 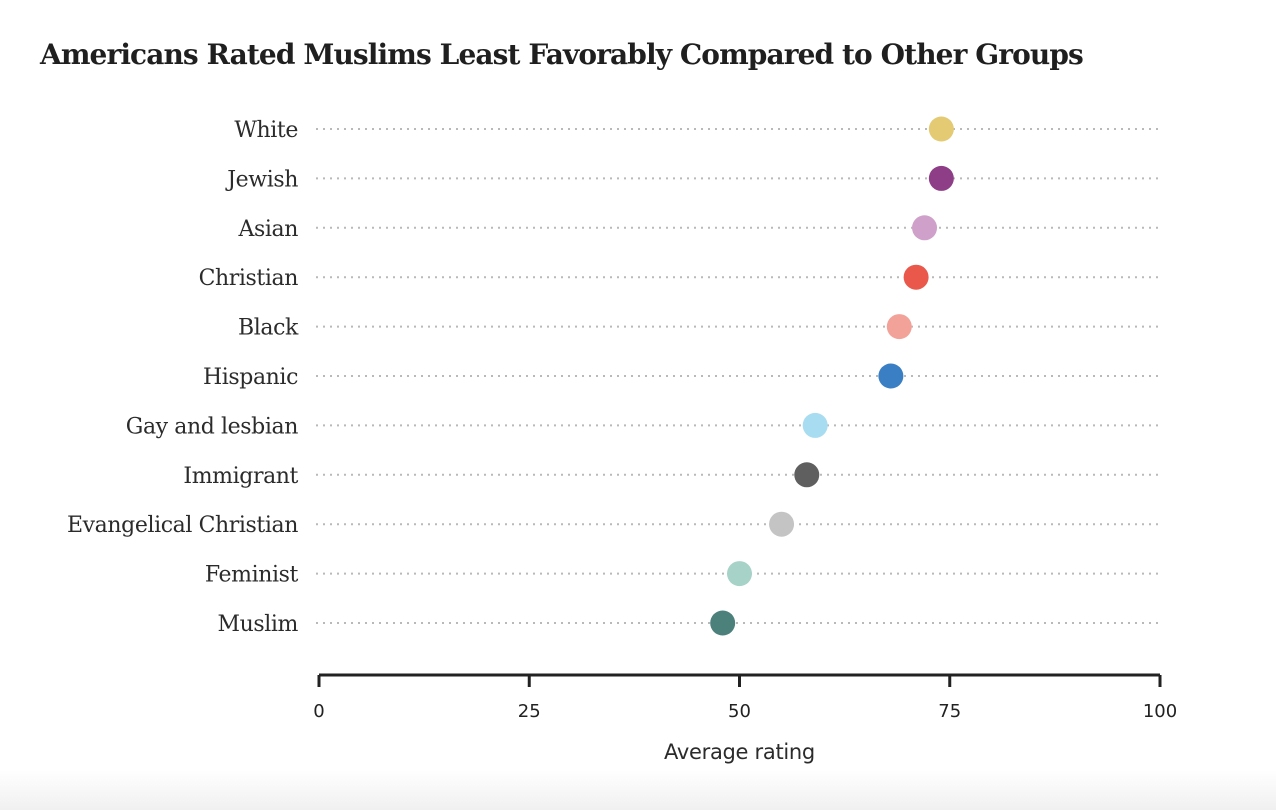 What do you see at coordinates (240, 476) in the screenshot?
I see `category-label-immigrant: Immigrant` at bounding box center [240, 476].